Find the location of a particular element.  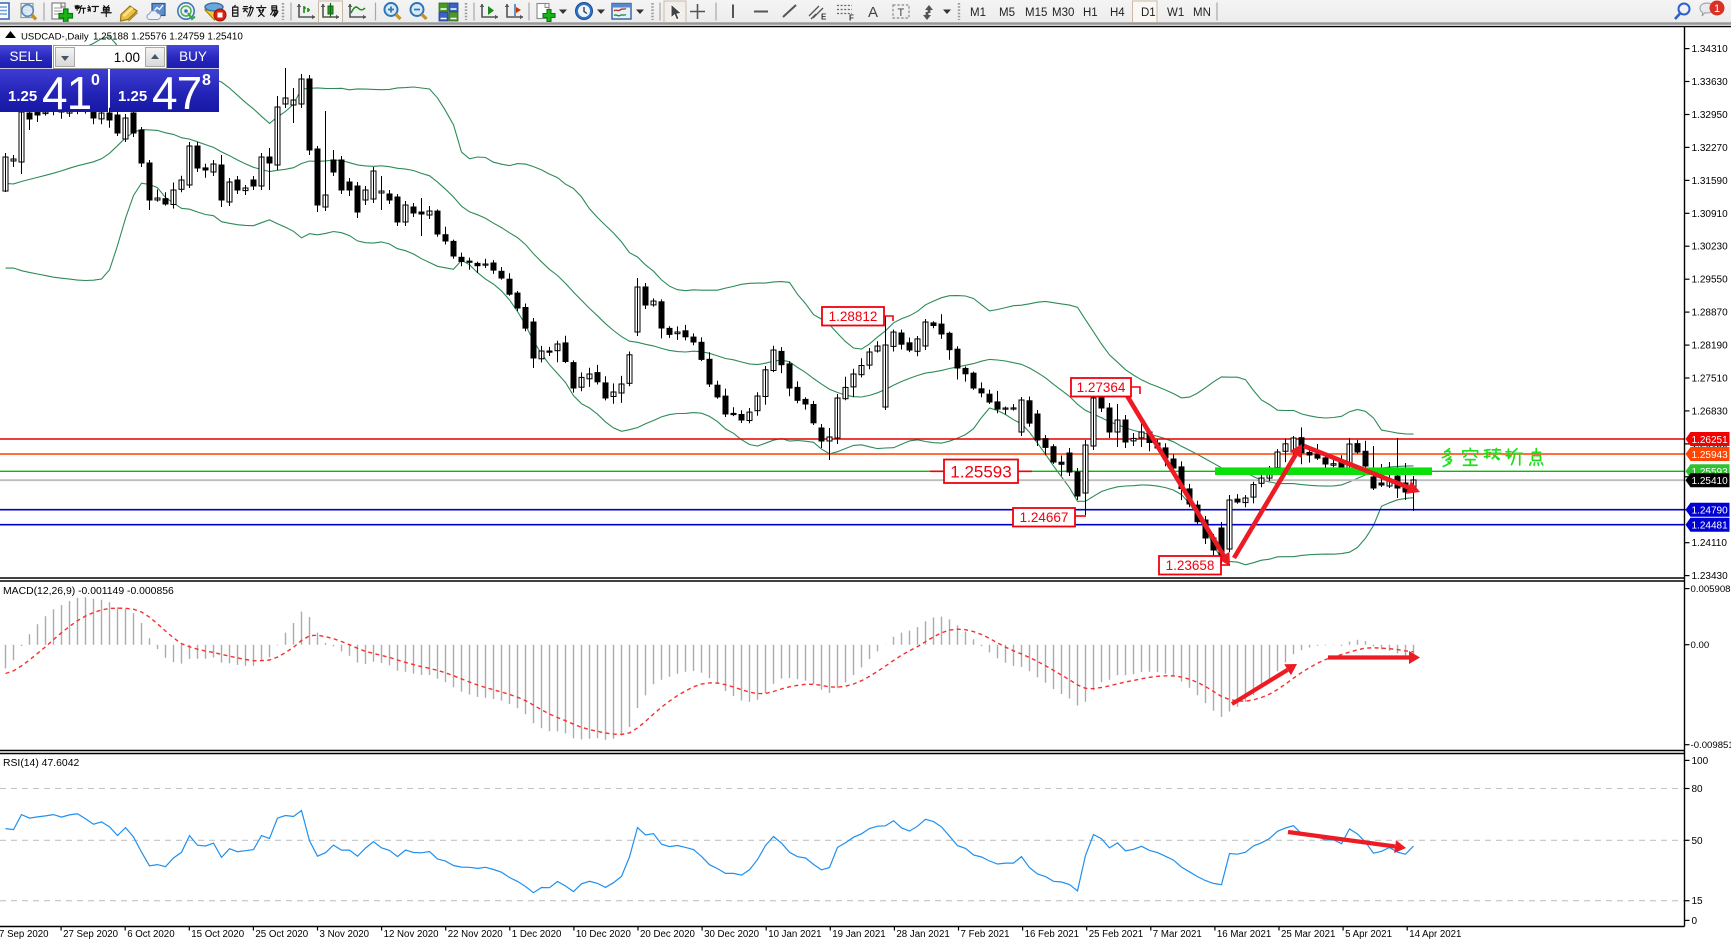

svg-text: A is located at coordinates (873, 12).